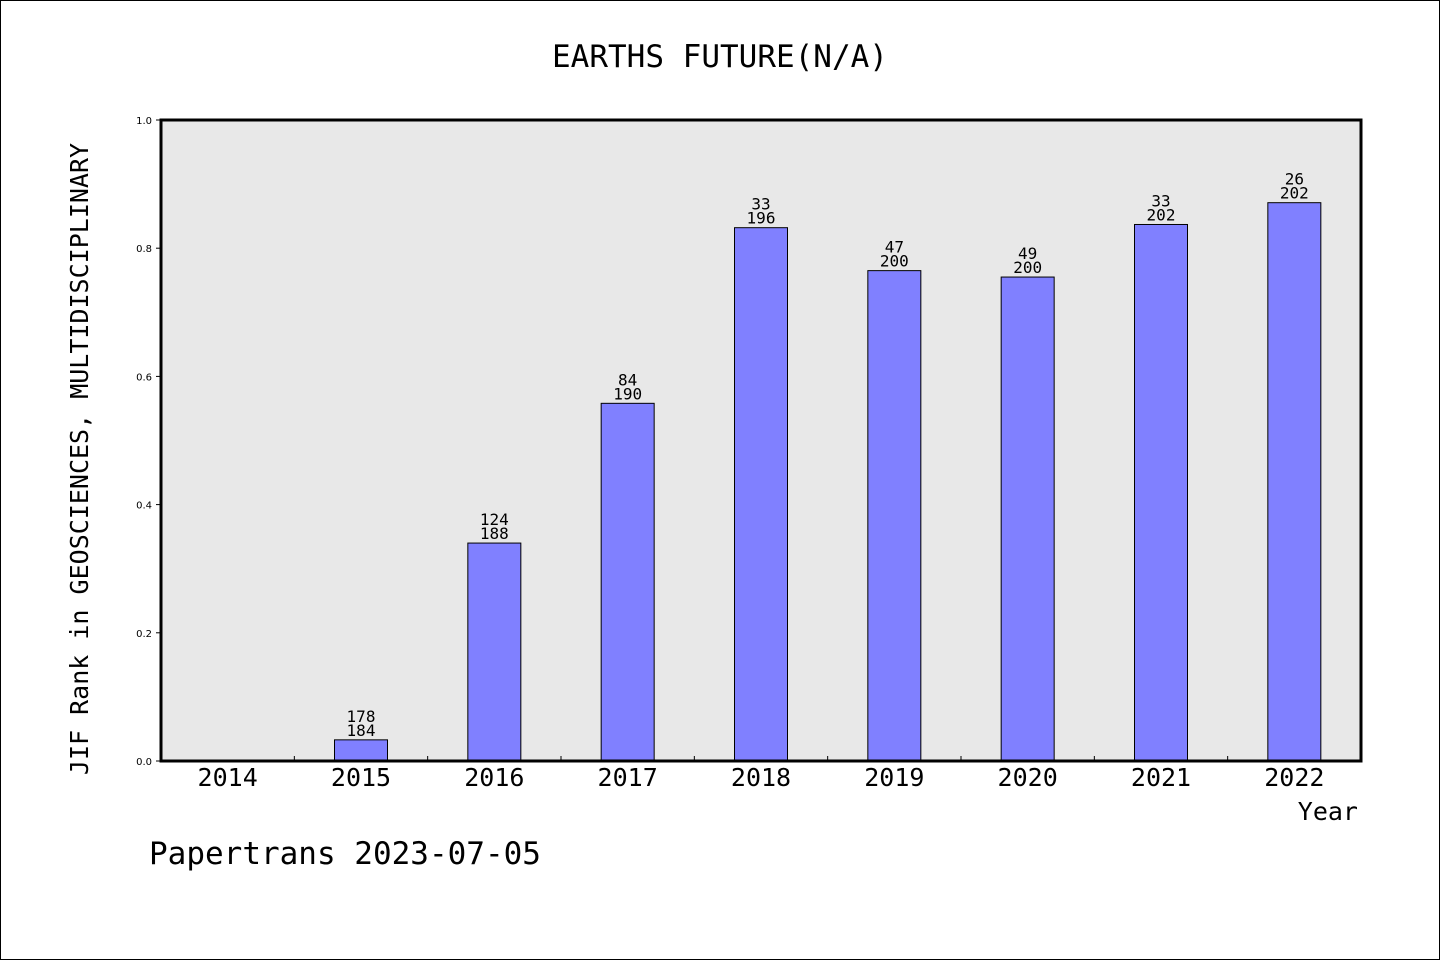 This screenshot has width=1440, height=960. Describe the element at coordinates (228, 777) in the screenshot. I see `x-tick-label-2014: 2014` at that location.